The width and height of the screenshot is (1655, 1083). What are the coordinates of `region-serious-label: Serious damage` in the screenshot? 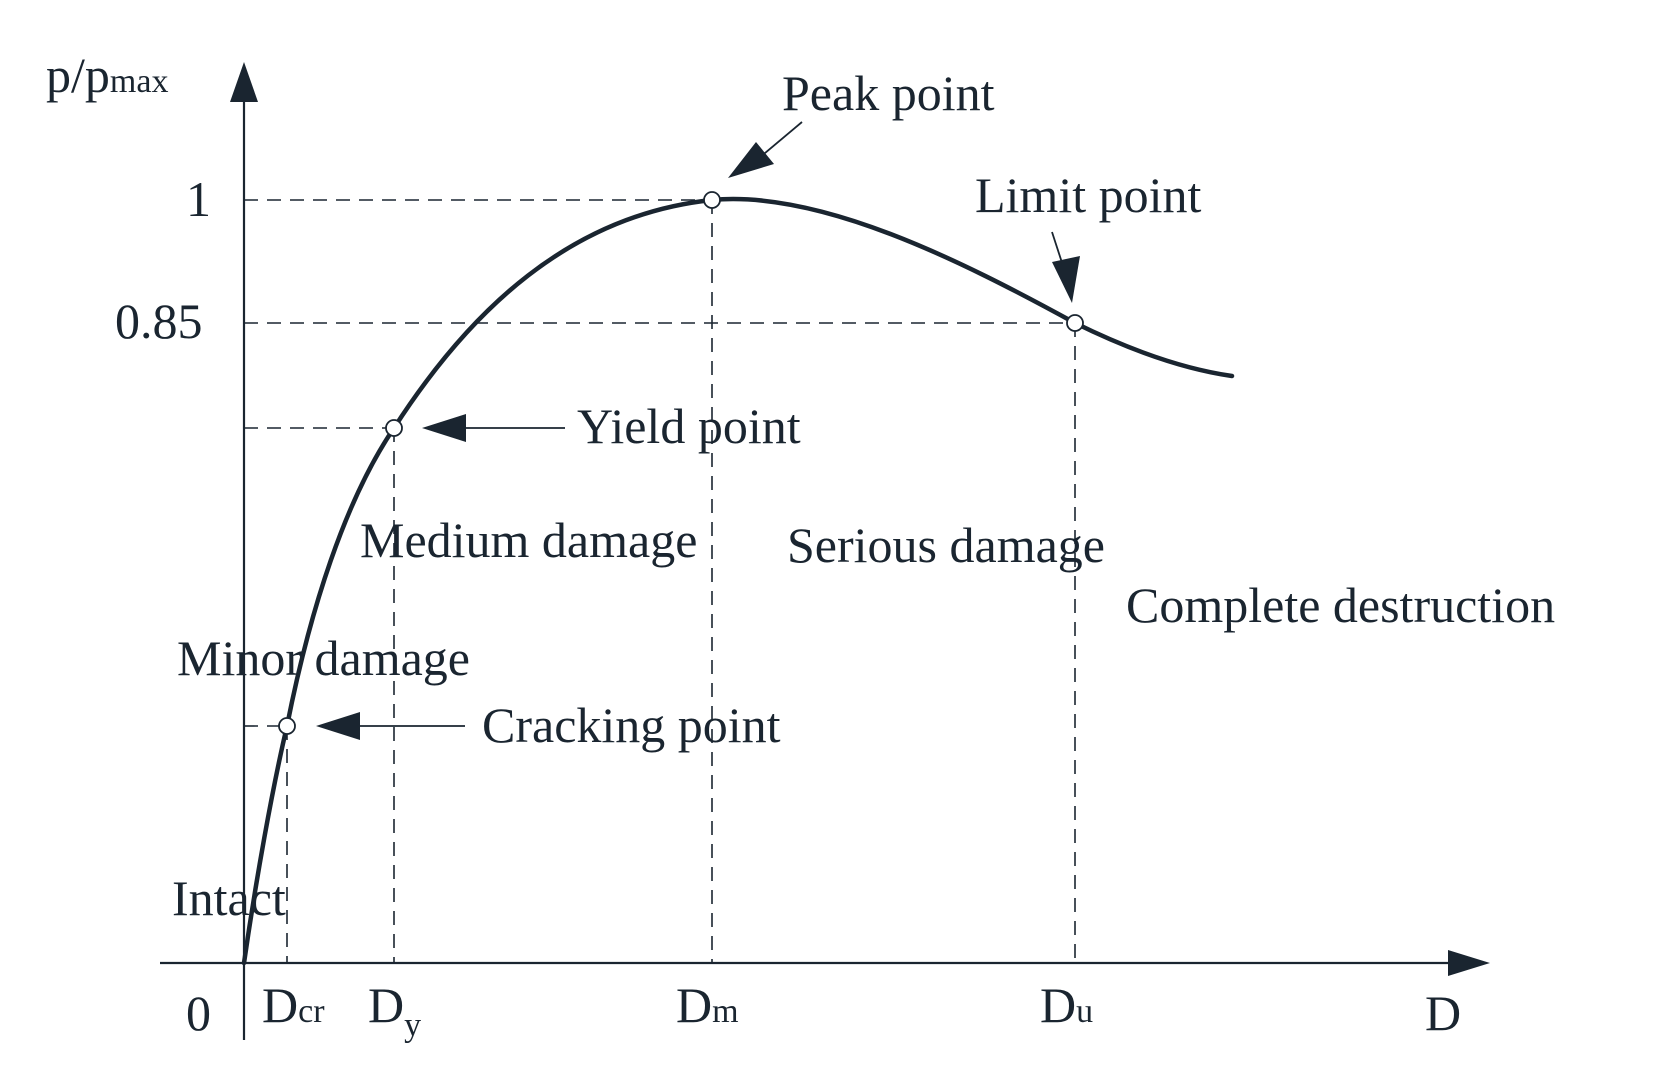 It's located at (946, 545).